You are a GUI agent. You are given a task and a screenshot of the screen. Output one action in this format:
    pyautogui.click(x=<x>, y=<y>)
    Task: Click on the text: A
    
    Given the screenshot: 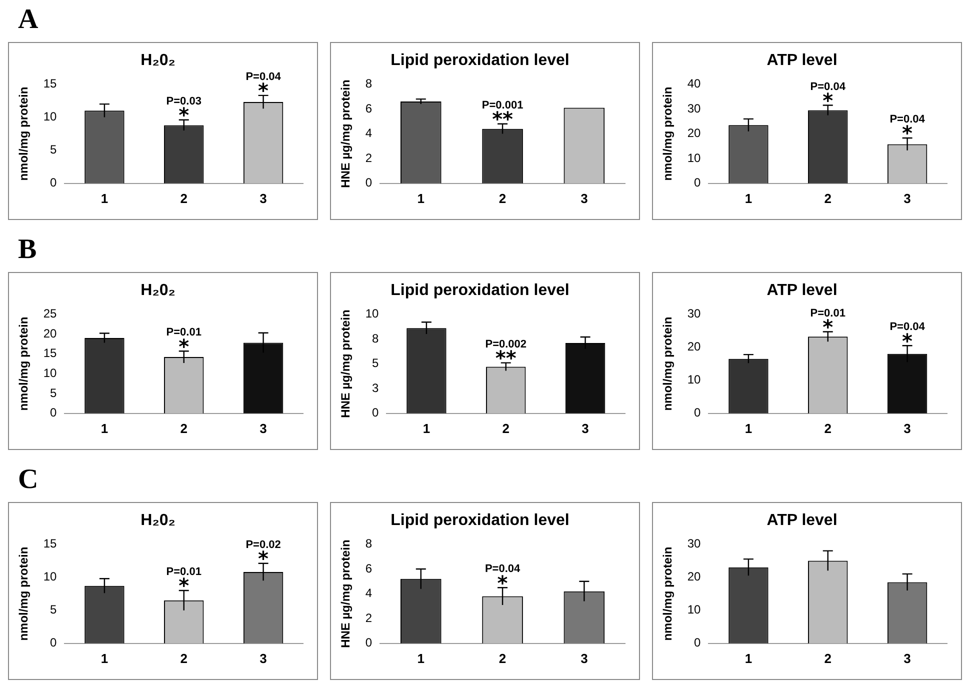 What is the action you would take?
    pyautogui.click(x=28, y=20)
    